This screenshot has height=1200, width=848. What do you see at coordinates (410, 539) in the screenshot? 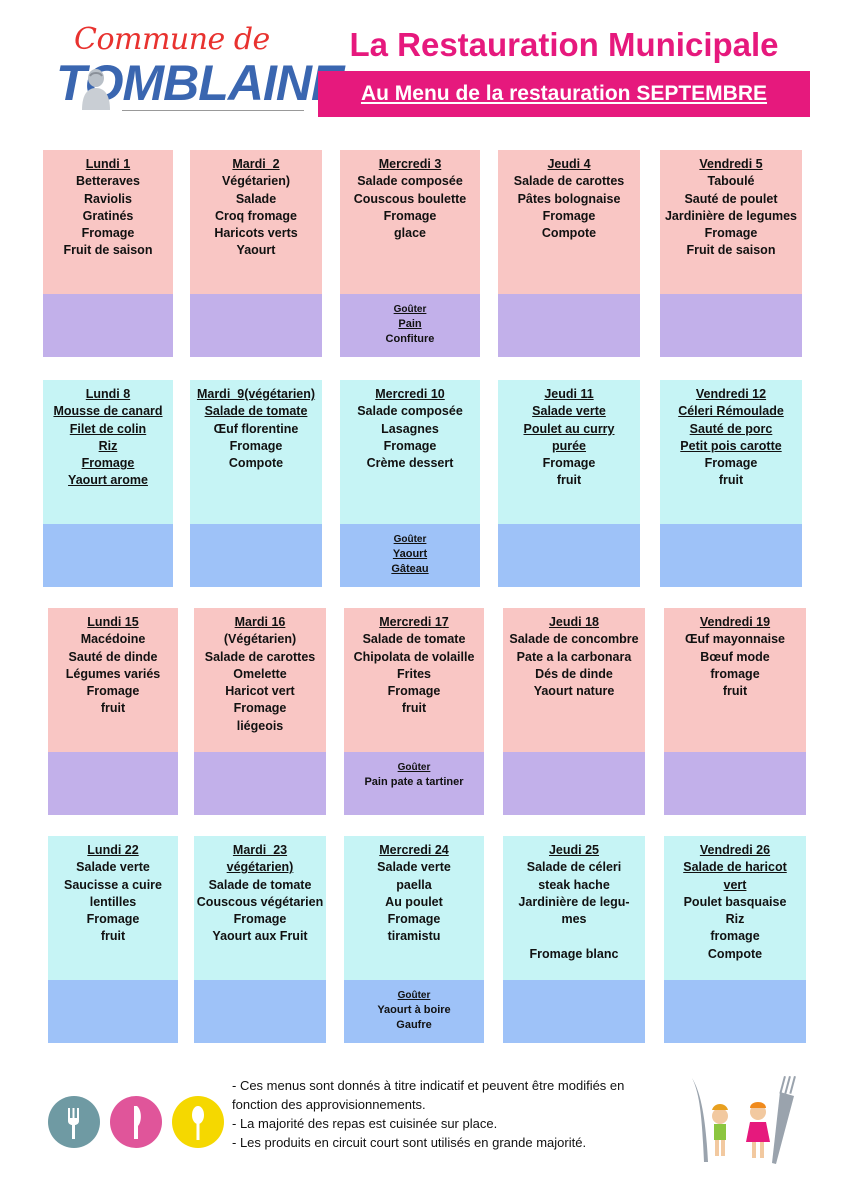
I see `gouter-heading: Goûter` at bounding box center [410, 539].